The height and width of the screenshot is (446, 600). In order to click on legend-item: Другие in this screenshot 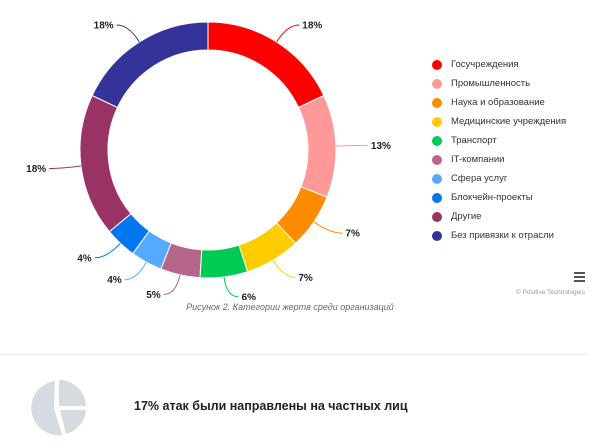, I will do `click(499, 216)`.